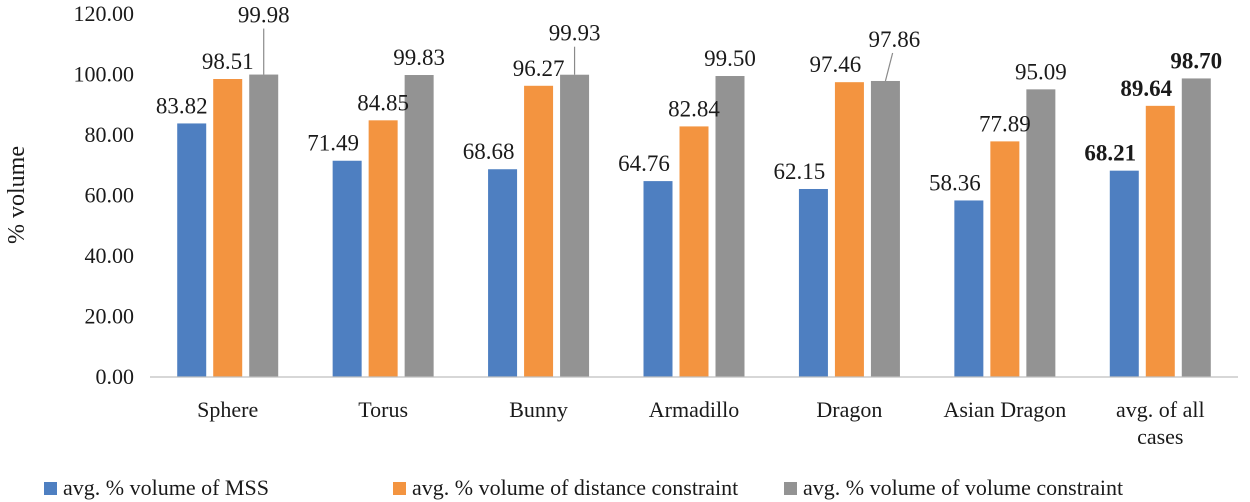 This screenshot has height=502, width=1250. I want to click on category-label: Bunny, so click(538, 409).